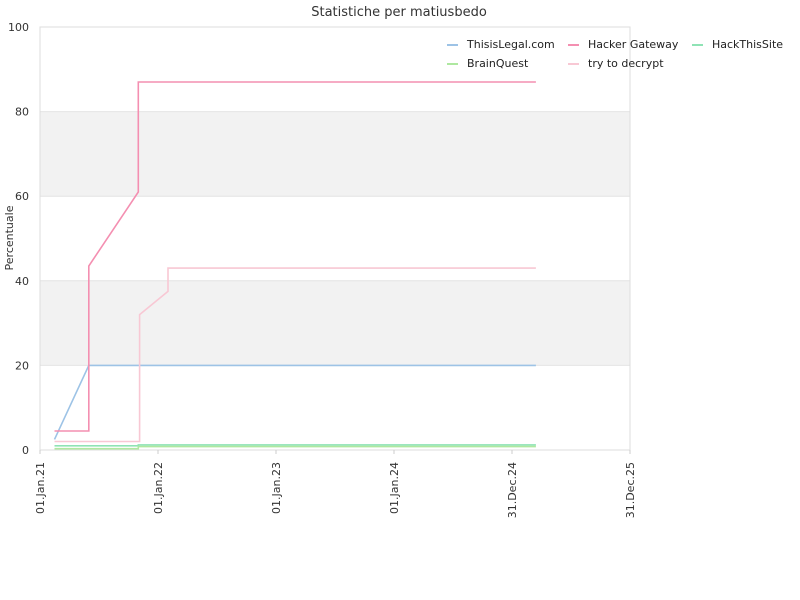 Image resolution: width=800 pixels, height=600 pixels. What do you see at coordinates (747, 44) in the screenshot?
I see `legend-label: HackThisSite` at bounding box center [747, 44].